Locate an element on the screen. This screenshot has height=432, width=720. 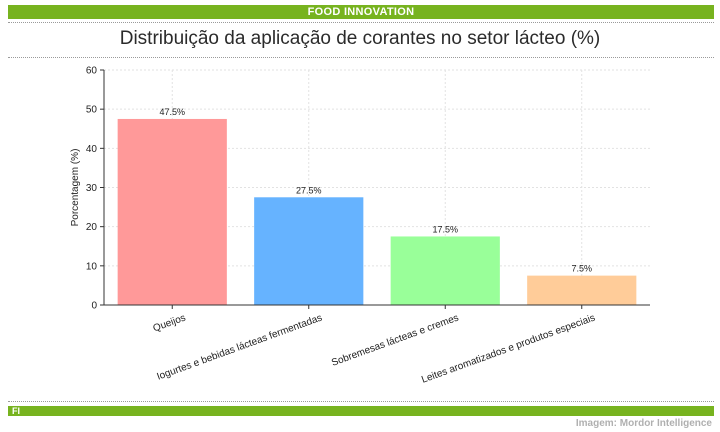
footer-band: FI is located at coordinates (361, 411).